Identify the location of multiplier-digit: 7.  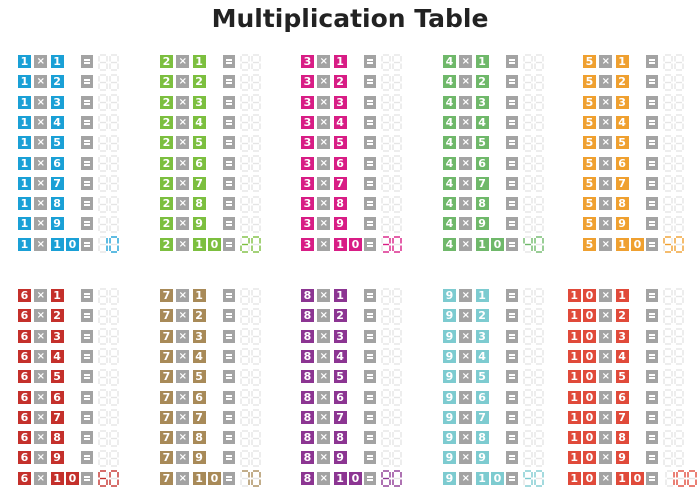
(199, 417).